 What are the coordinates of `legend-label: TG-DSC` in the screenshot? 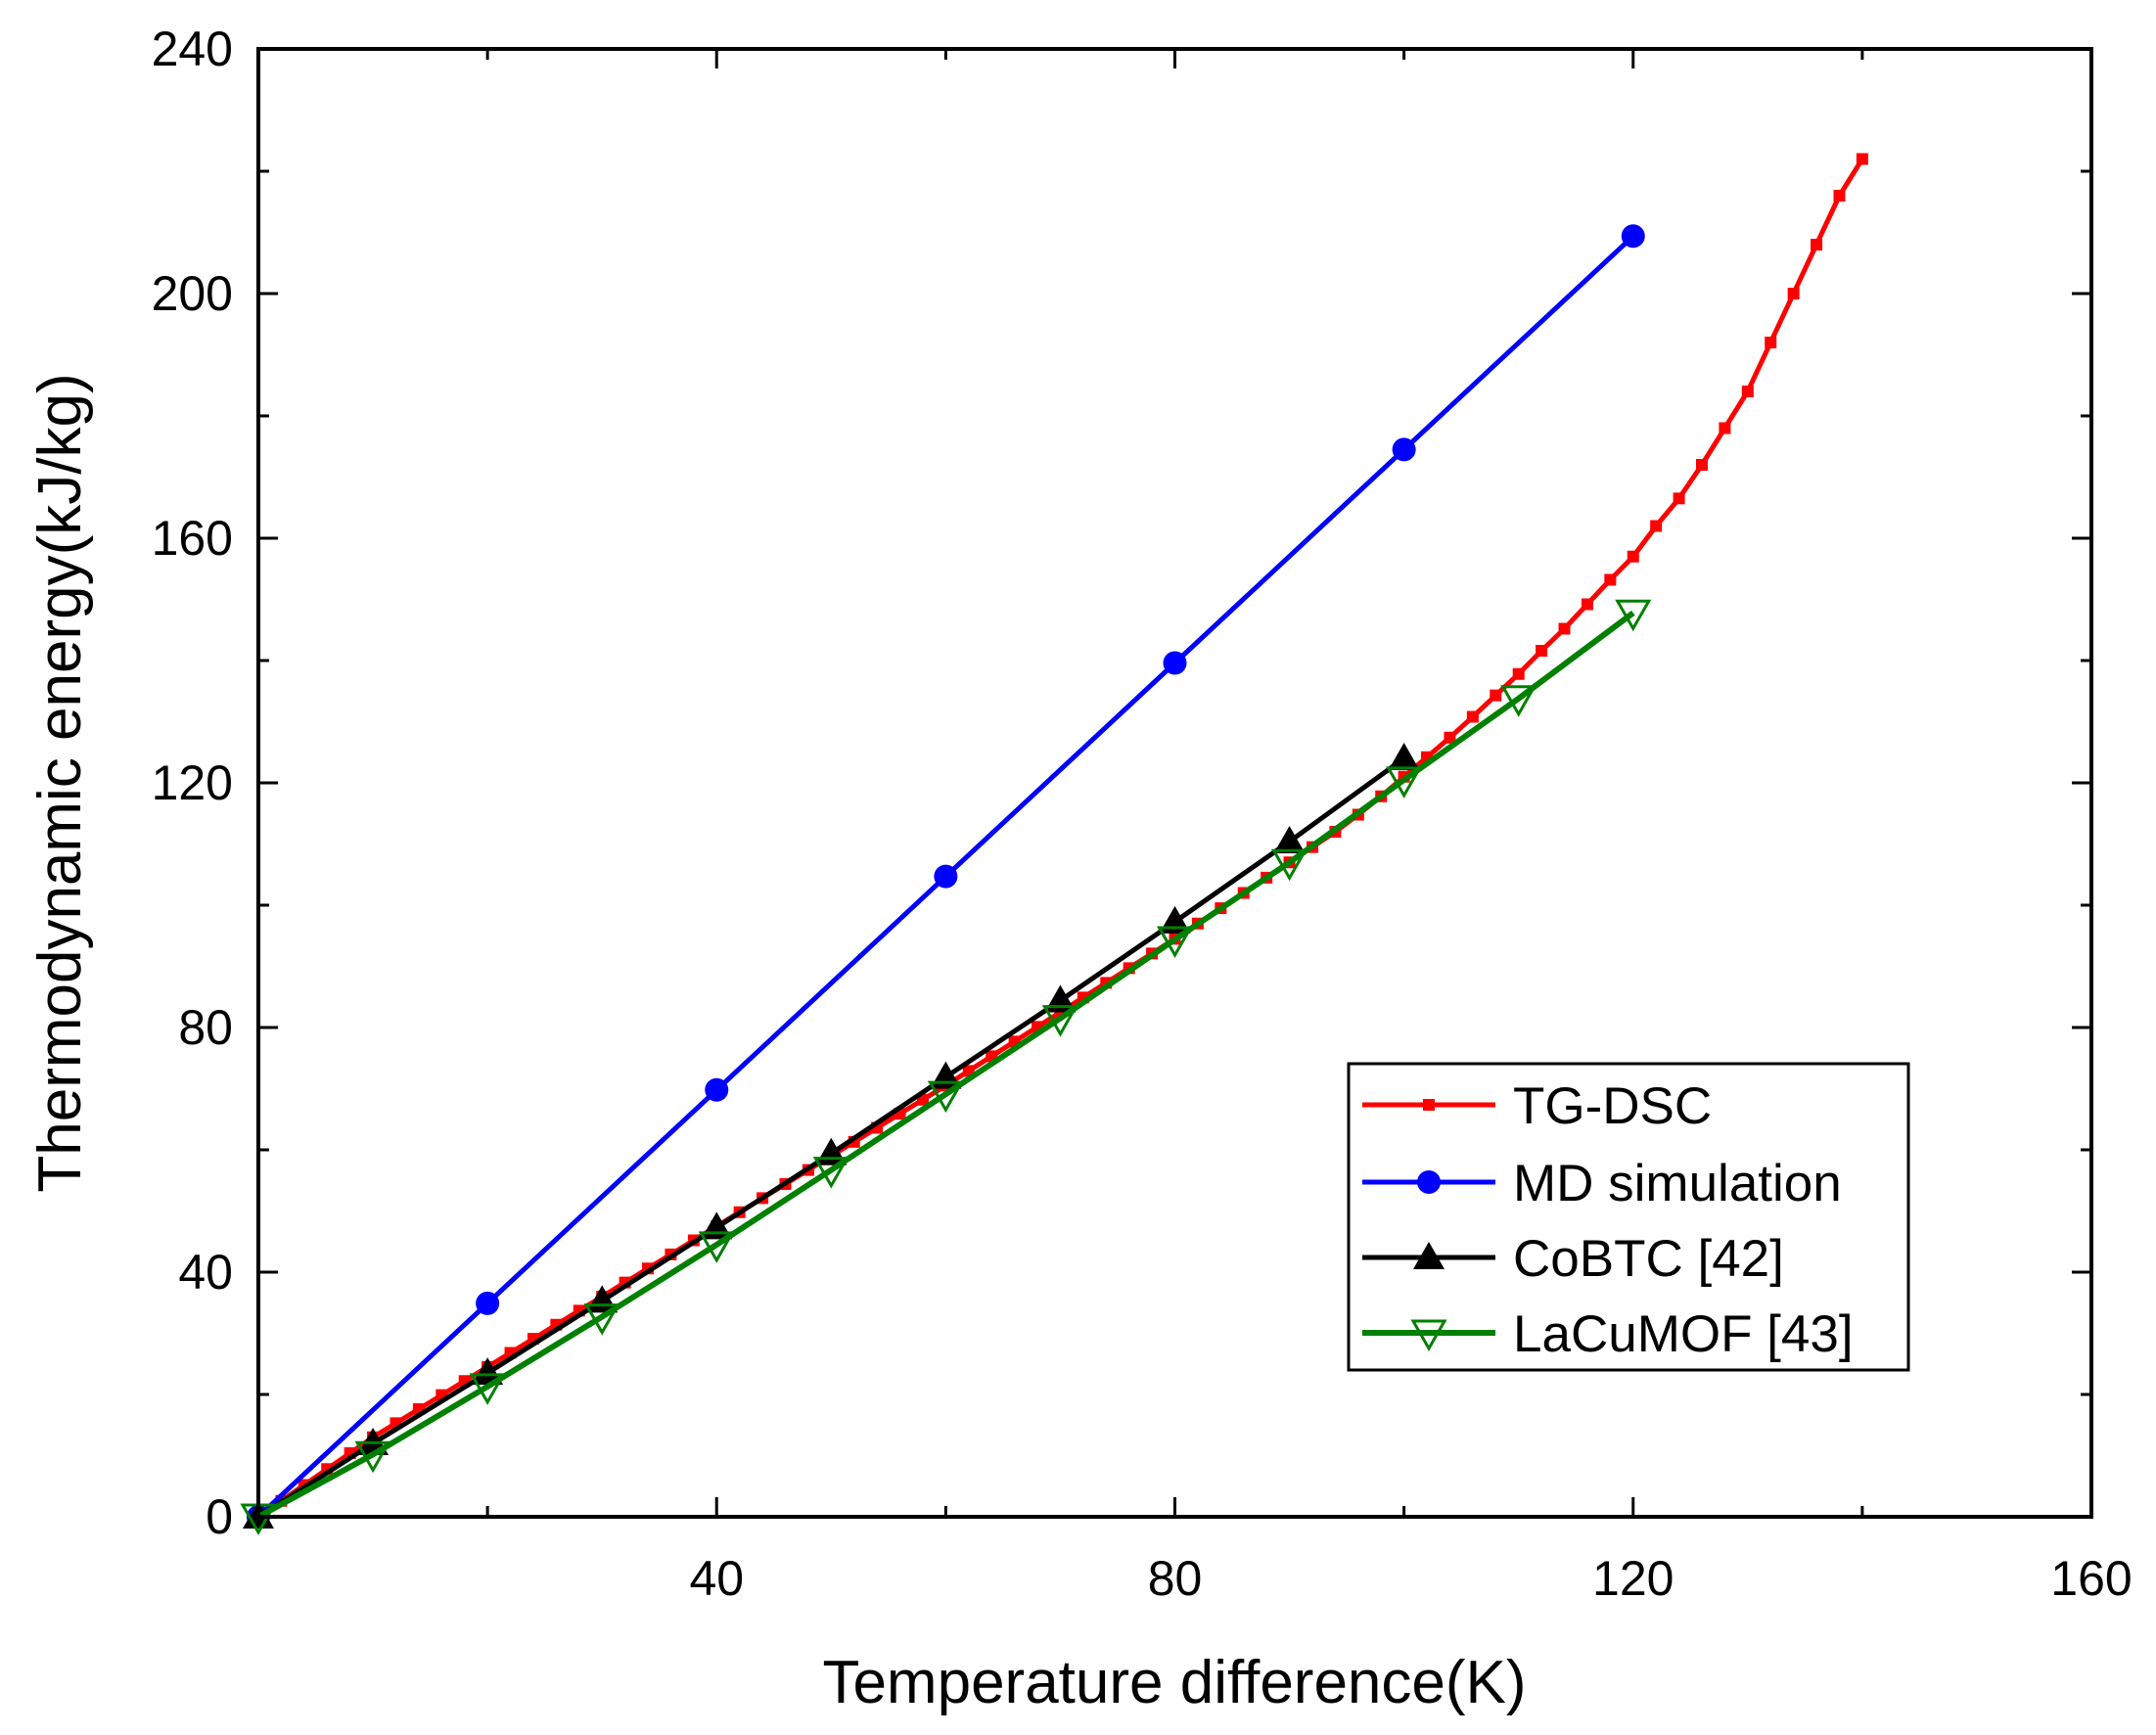 It's located at (1612, 1106).